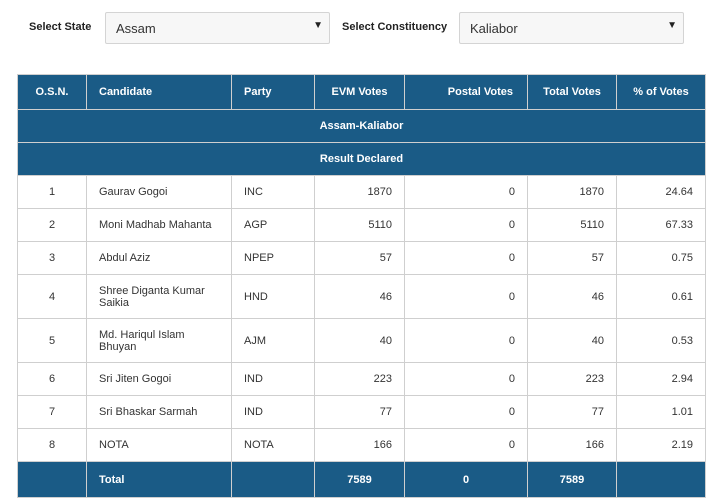 The height and width of the screenshot is (503, 720). I want to click on evm-votes-cell: 46, so click(359, 296).